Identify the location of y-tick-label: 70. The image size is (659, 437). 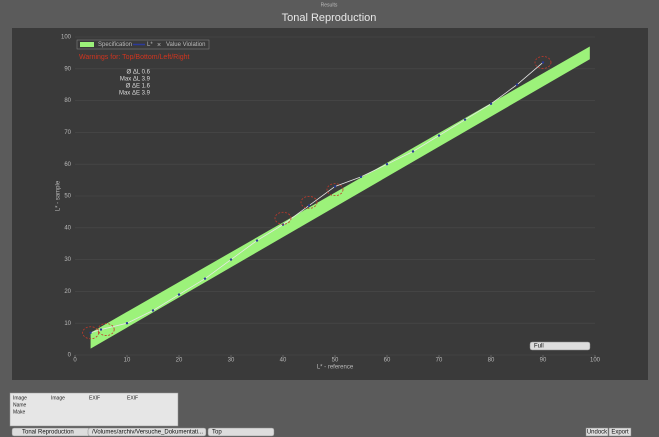
(67, 133).